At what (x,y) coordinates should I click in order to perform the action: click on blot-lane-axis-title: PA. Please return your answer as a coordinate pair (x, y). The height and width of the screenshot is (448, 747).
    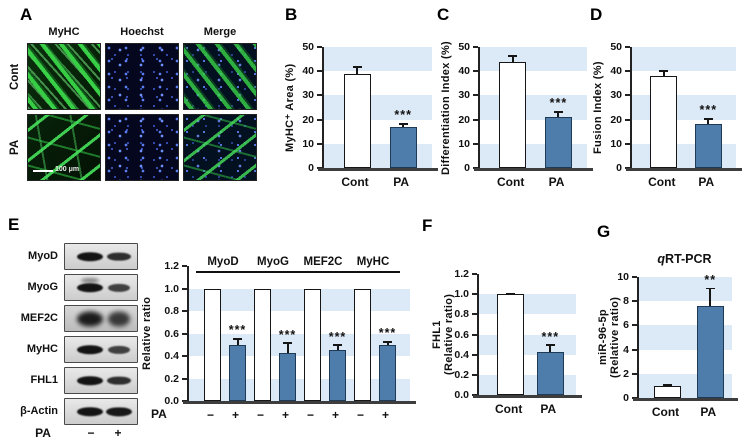
    Looking at the image, I should click on (43, 433).